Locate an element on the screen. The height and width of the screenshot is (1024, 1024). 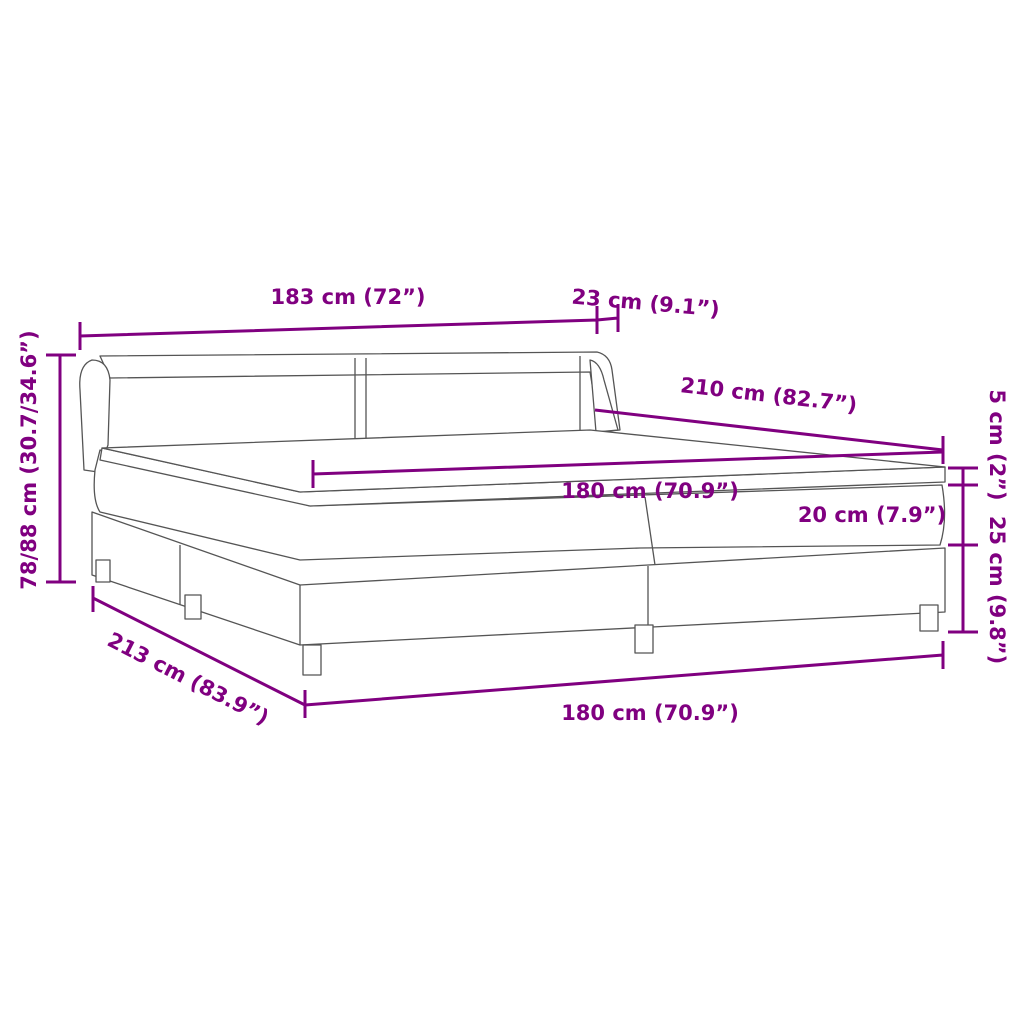
dim-line-total-height is located at coordinates (61, 468).